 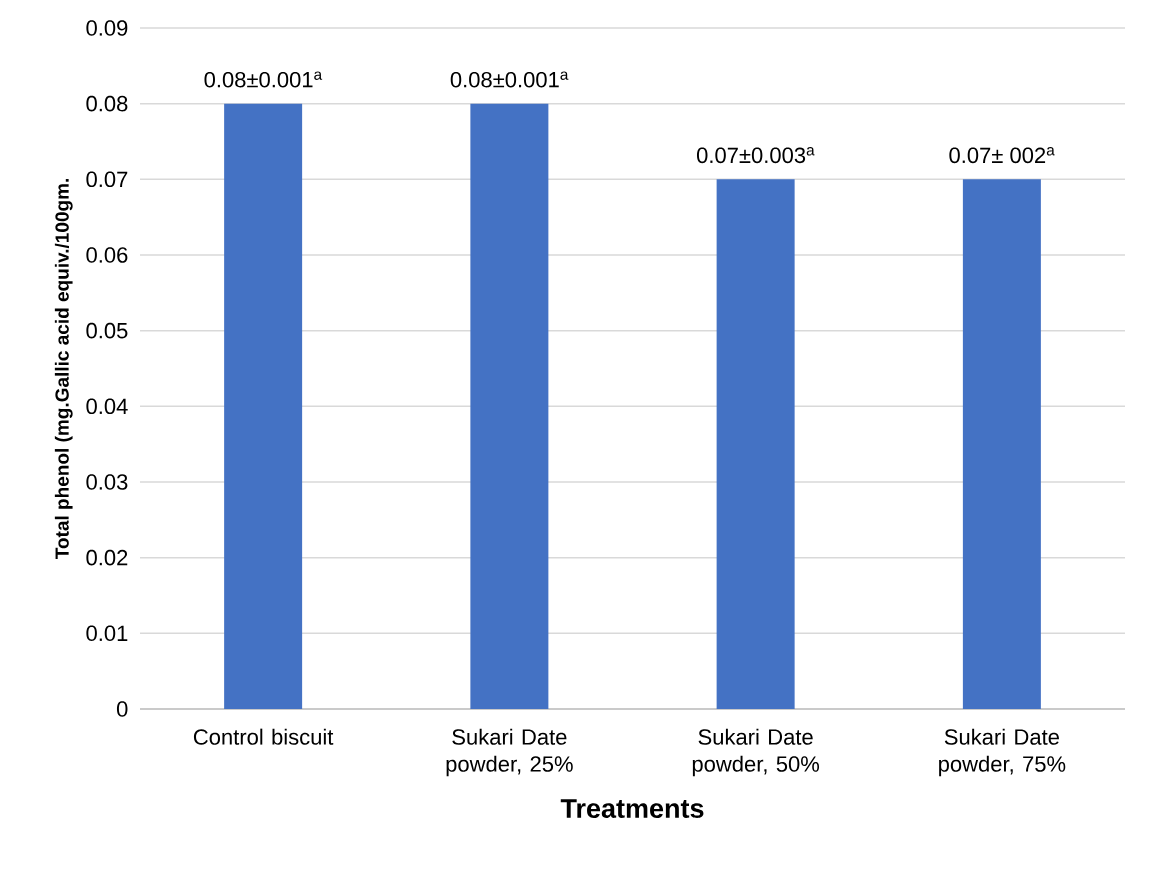 I want to click on x-tick-label: Sukari Date powder, 50%, so click(x=756, y=752).